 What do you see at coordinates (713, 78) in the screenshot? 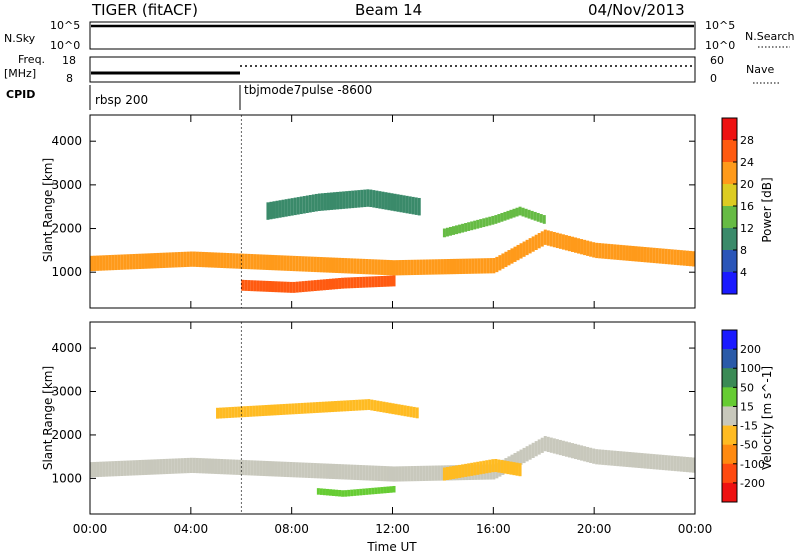
I see `nave-tick-bottom: 0` at bounding box center [713, 78].